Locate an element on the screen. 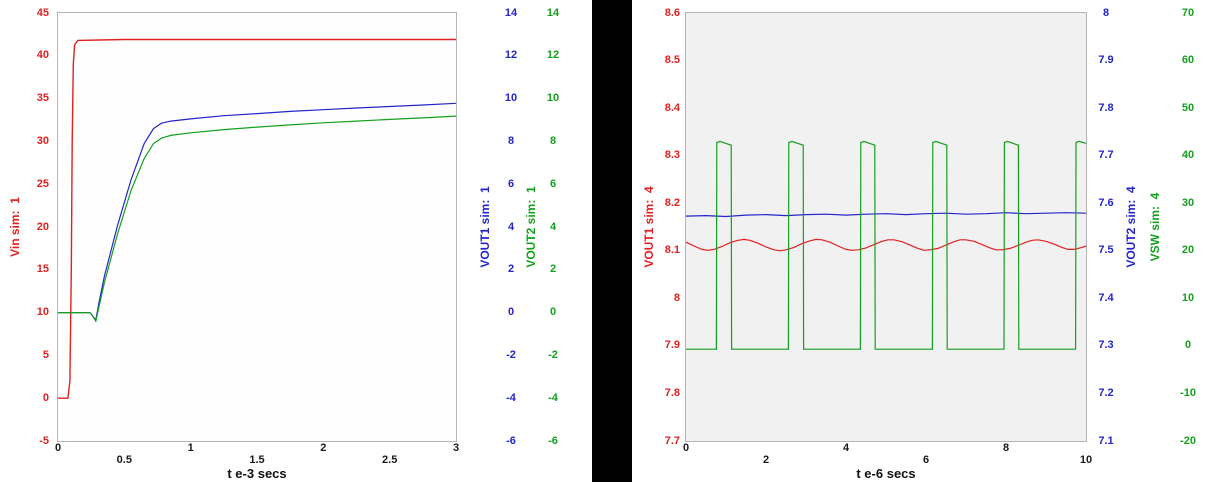  y-tick-label: 7.1 is located at coordinates (1106, 440).